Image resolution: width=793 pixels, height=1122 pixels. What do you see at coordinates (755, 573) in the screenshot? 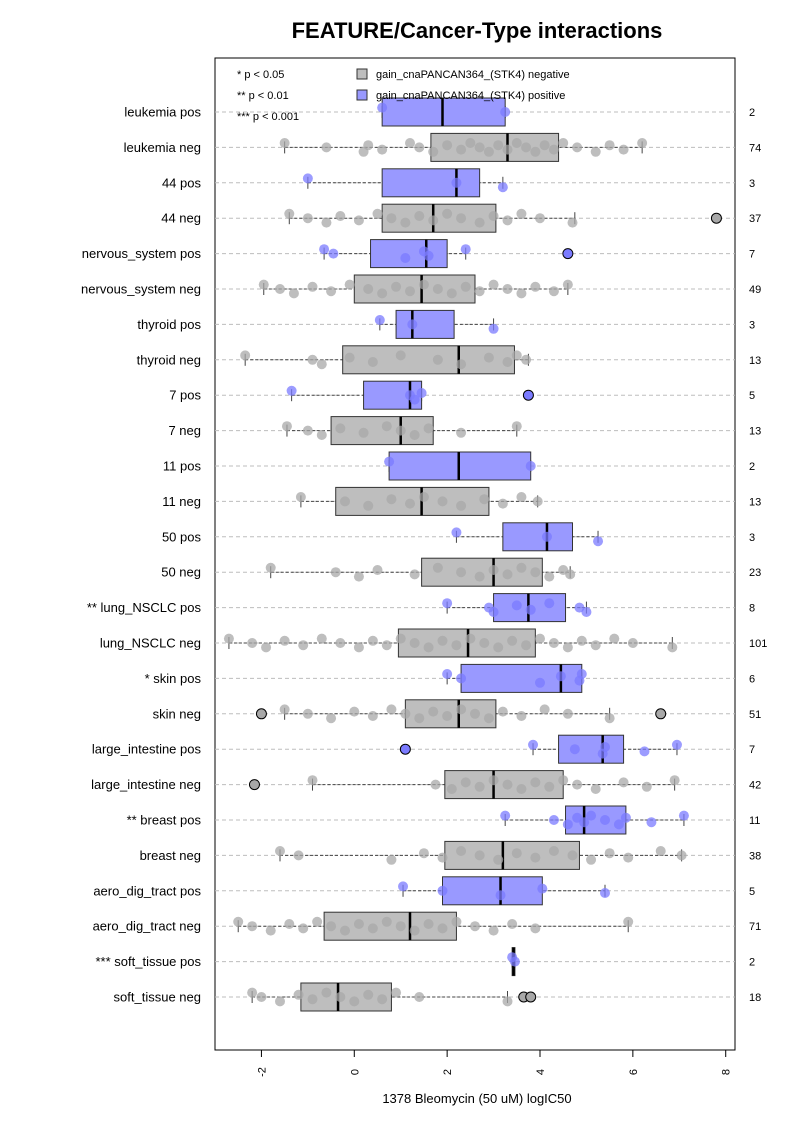
I see `sample-count: 23` at bounding box center [755, 573].